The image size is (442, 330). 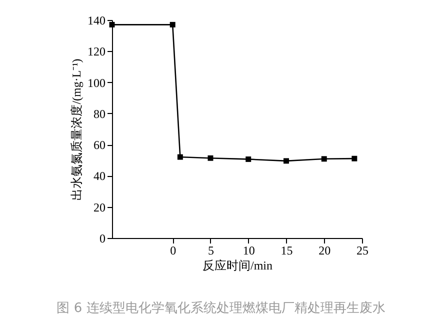 What do you see at coordinates (362, 251) in the screenshot?
I see `x-tick-label: 25` at bounding box center [362, 251].